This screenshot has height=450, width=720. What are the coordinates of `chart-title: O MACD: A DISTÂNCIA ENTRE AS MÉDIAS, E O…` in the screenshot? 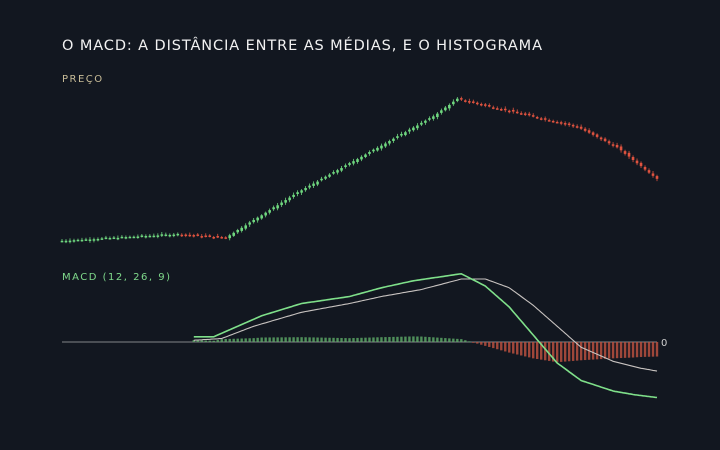 It's located at (302, 46).